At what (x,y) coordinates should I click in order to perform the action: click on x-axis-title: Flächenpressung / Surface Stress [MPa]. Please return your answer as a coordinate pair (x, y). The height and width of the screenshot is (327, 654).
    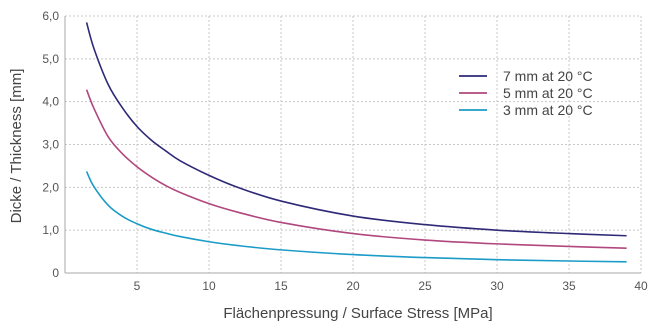
    Looking at the image, I should click on (357, 313).